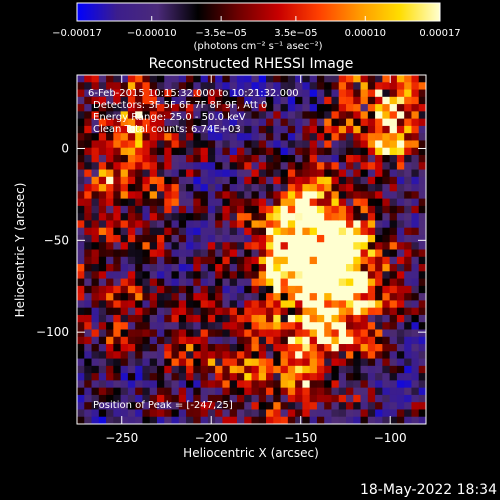 This screenshot has width=500, height=500. What do you see at coordinates (439, 33) in the screenshot?
I see `colorbar-tick-label: 0.00017` at bounding box center [439, 33].